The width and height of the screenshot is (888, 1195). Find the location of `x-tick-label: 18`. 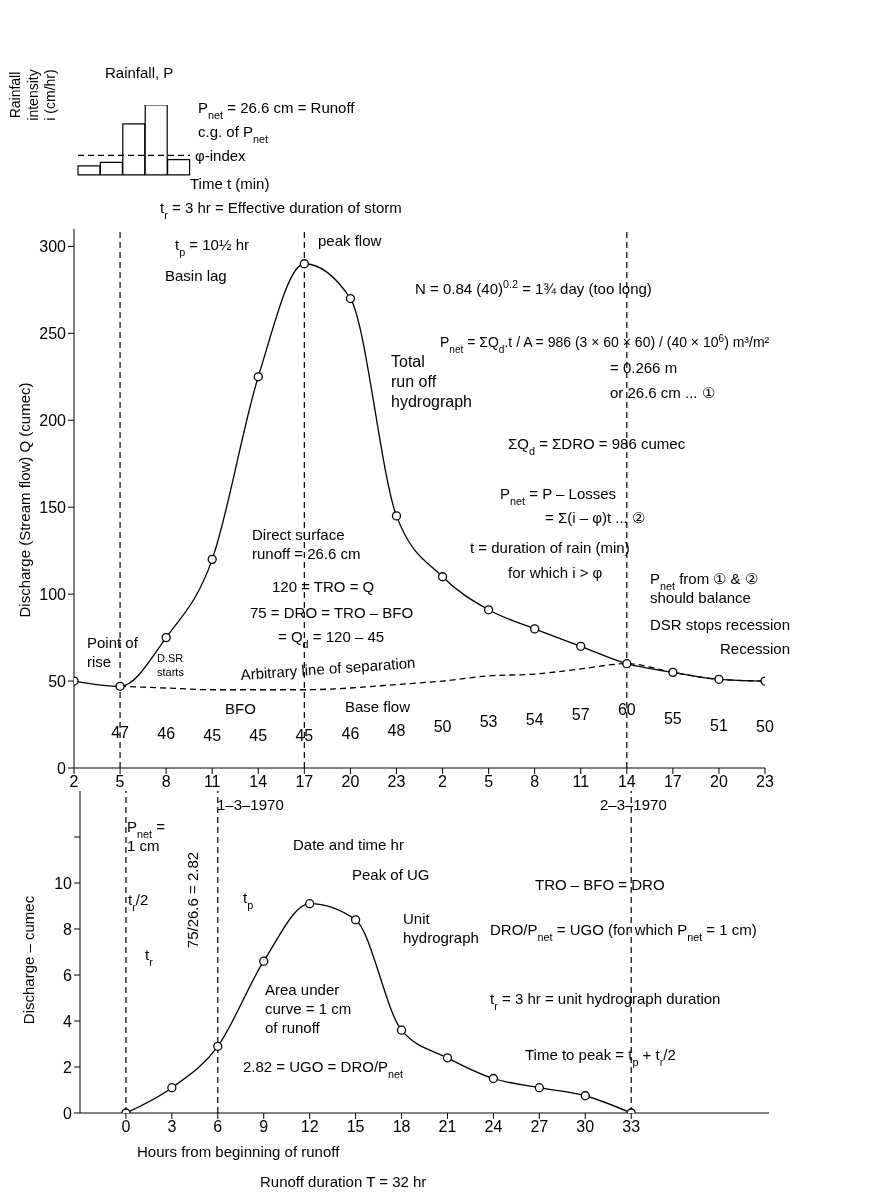

x-tick-label: 18 is located at coordinates (401, 1127).